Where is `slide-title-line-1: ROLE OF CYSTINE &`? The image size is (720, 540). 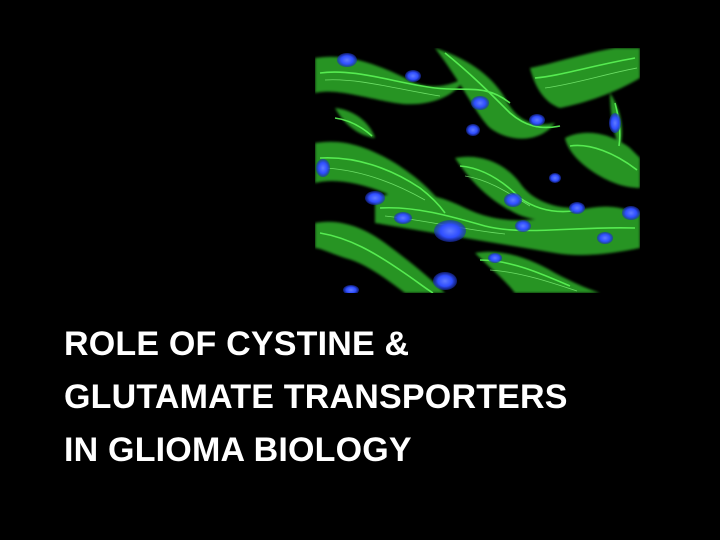 slide-title-line-1: ROLE OF CYSTINE & is located at coordinates (237, 344).